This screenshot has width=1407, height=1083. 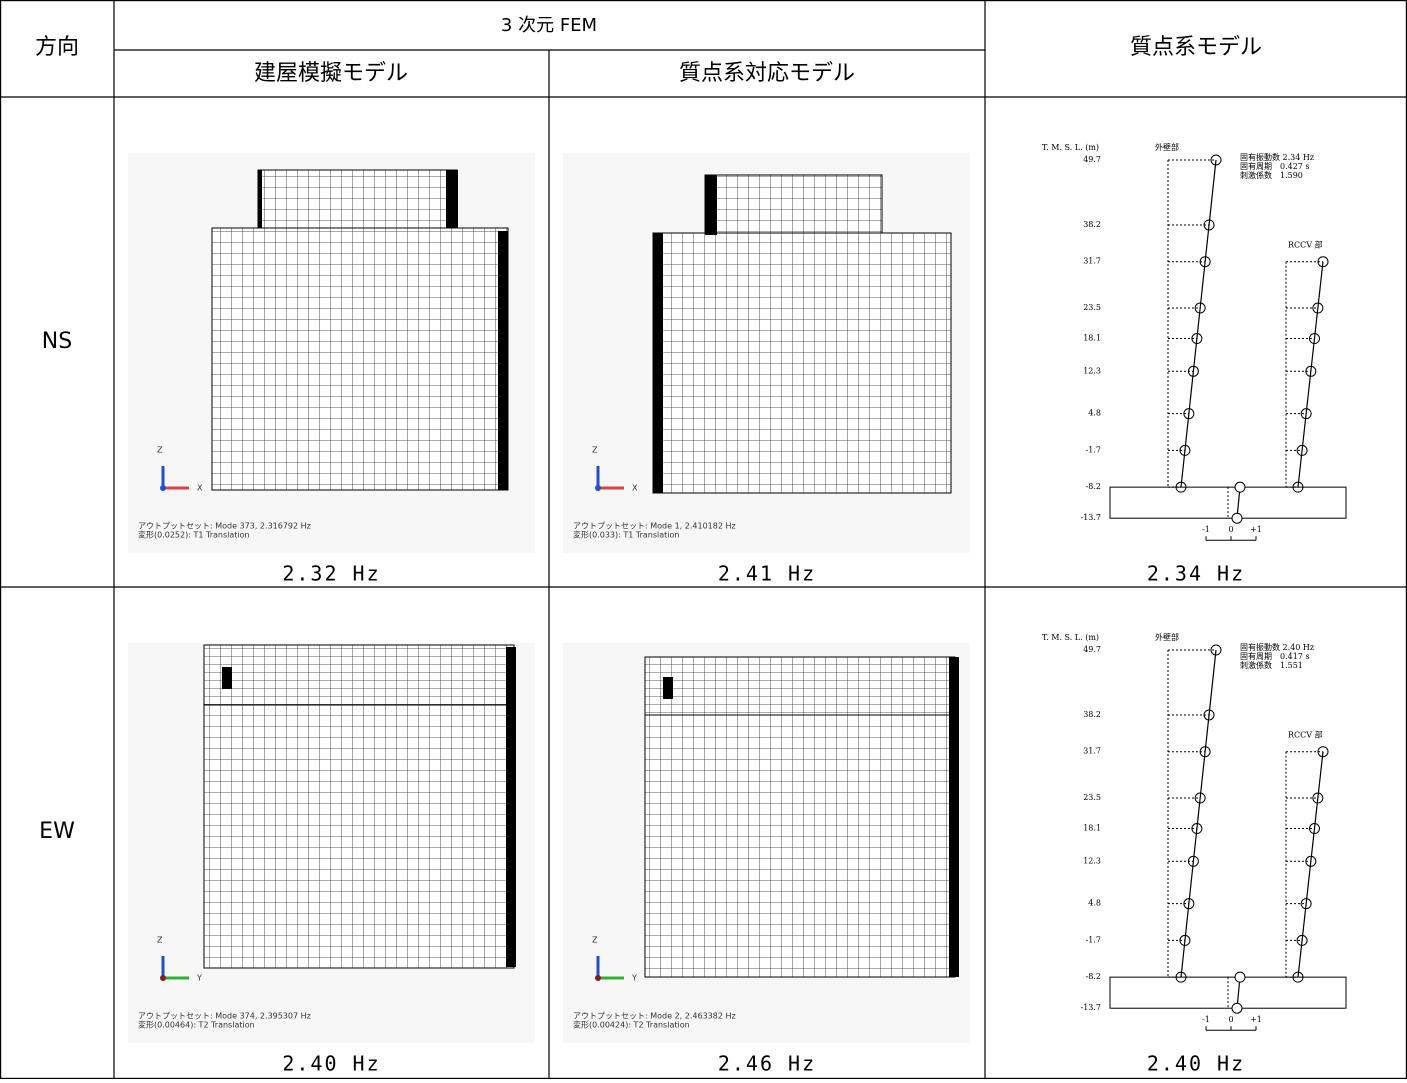 What do you see at coordinates (1167, 637) in the screenshot?
I see `outer-label: 外壁部` at bounding box center [1167, 637].